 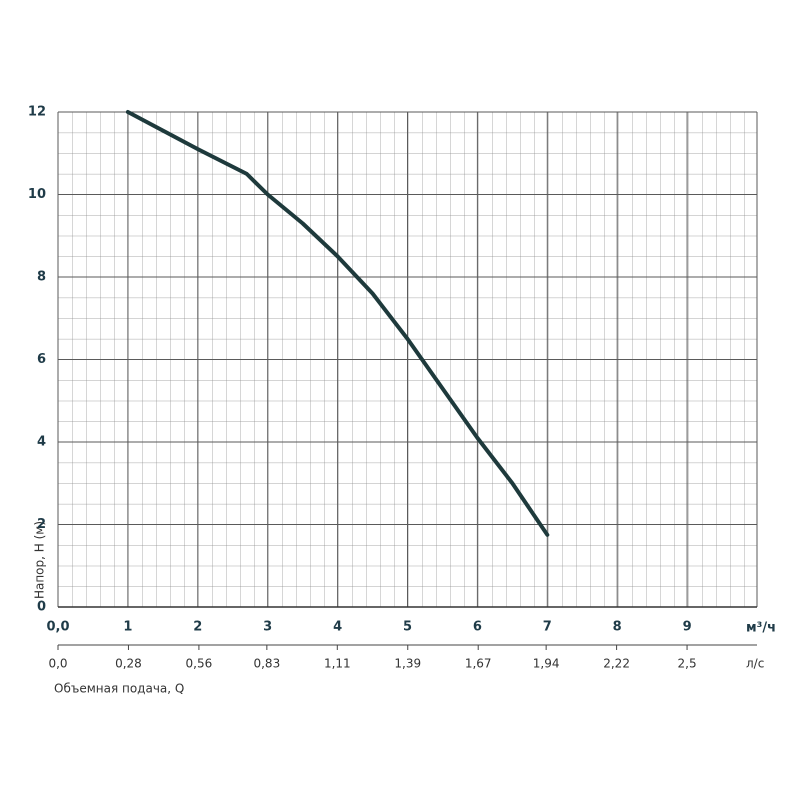 What do you see at coordinates (477, 627) in the screenshot?
I see `x-tick-label: 6` at bounding box center [477, 627].